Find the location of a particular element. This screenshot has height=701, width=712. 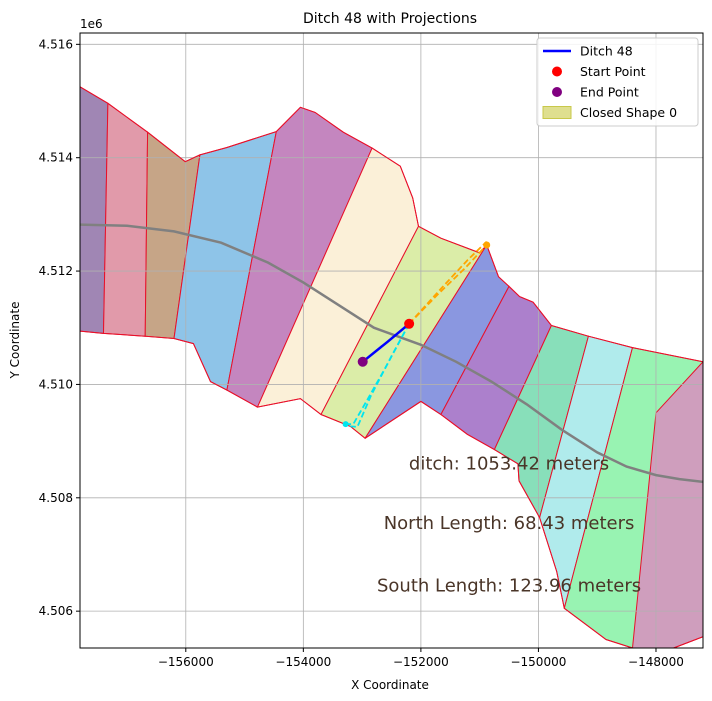

end-point-marker is located at coordinates (362, 361).